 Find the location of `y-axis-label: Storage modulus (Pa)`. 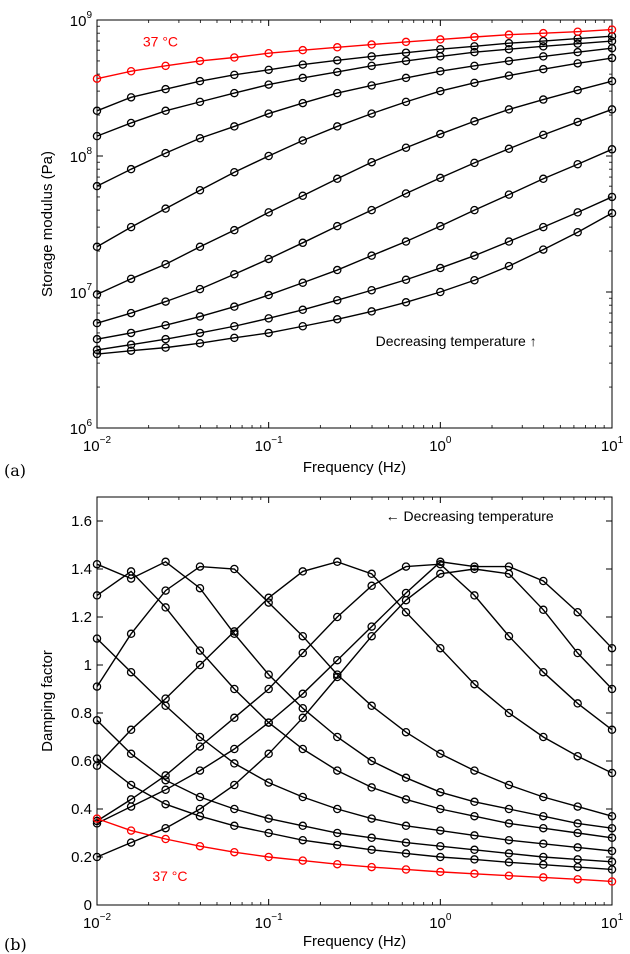

y-axis-label: Storage modulus (Pa) is located at coordinates (47, 224).